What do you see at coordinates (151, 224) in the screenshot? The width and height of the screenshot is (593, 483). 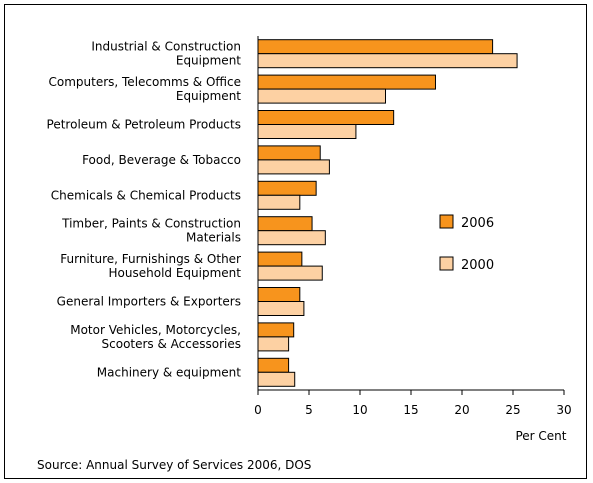 I see `category-label-line: Timber, Paints & Construction` at bounding box center [151, 224].